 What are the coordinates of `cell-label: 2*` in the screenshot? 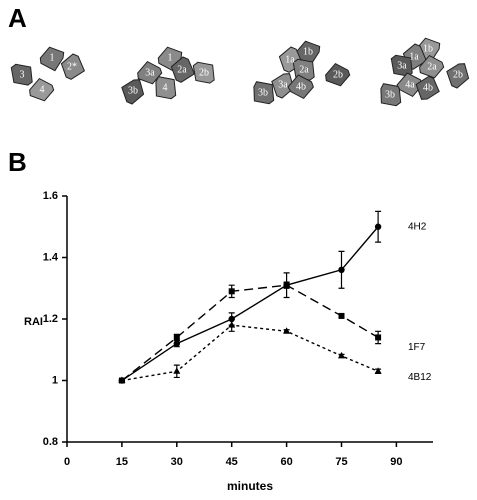 It's located at (72, 66).